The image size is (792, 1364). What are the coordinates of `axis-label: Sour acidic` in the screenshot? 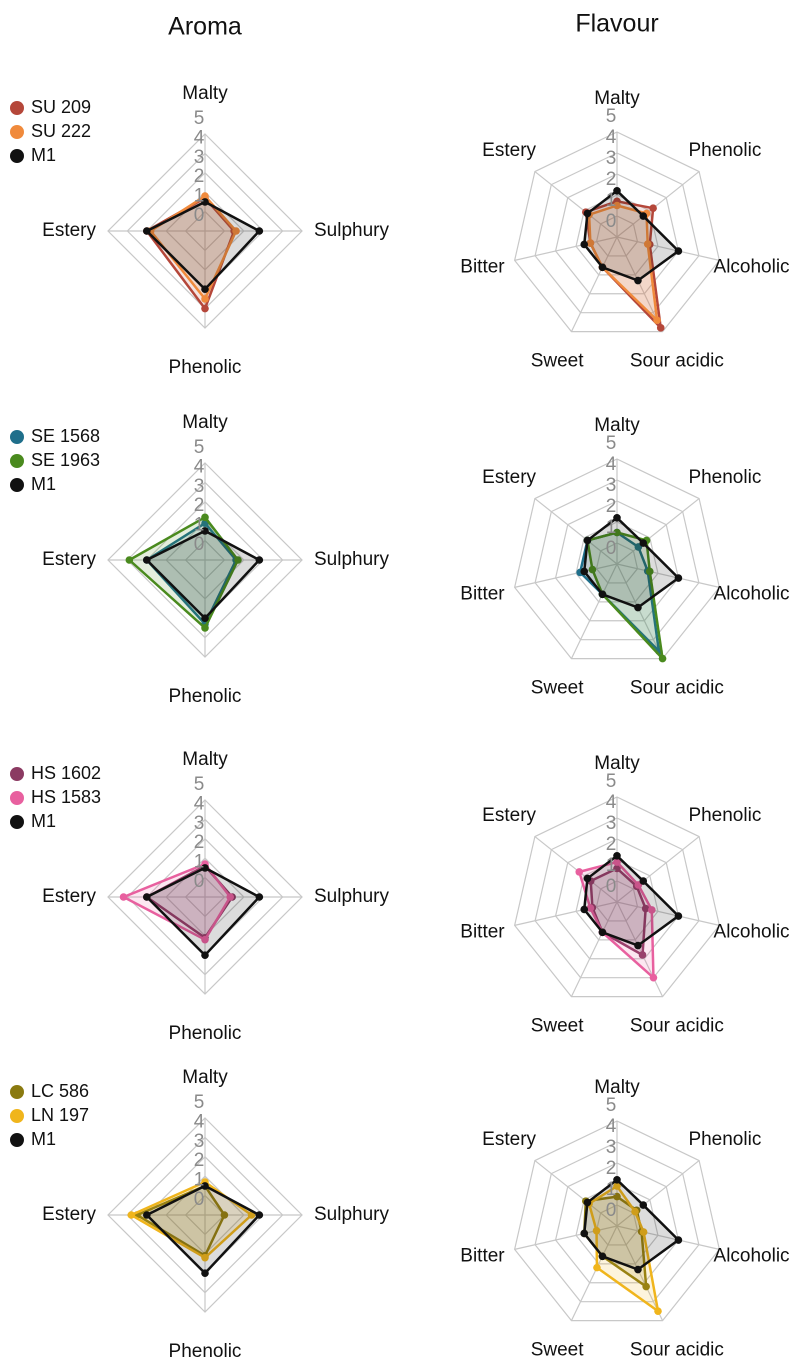 It's located at (677, 1025).